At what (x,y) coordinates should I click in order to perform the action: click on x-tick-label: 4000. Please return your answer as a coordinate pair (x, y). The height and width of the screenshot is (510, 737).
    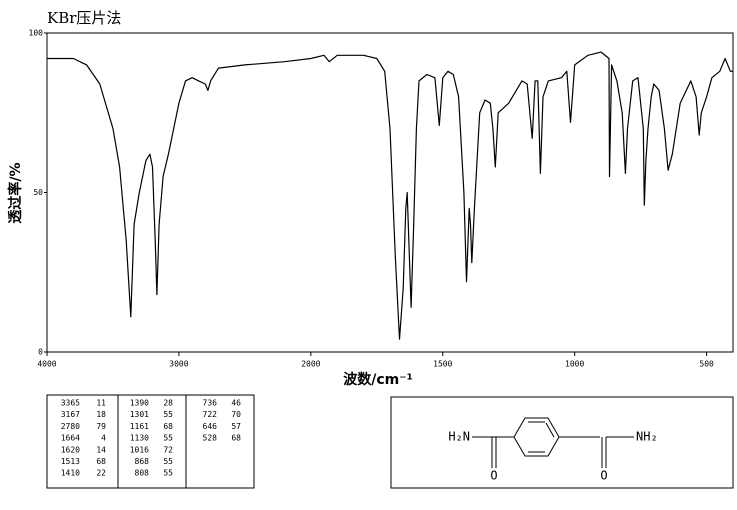
    Looking at the image, I should click on (46, 364).